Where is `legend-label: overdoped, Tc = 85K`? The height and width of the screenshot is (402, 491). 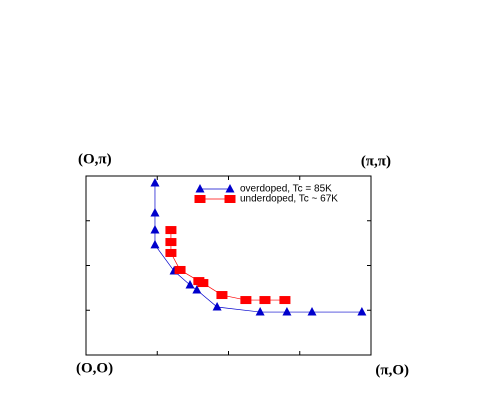
legend-label: overdoped, Tc = 85K is located at coordinates (286, 189).